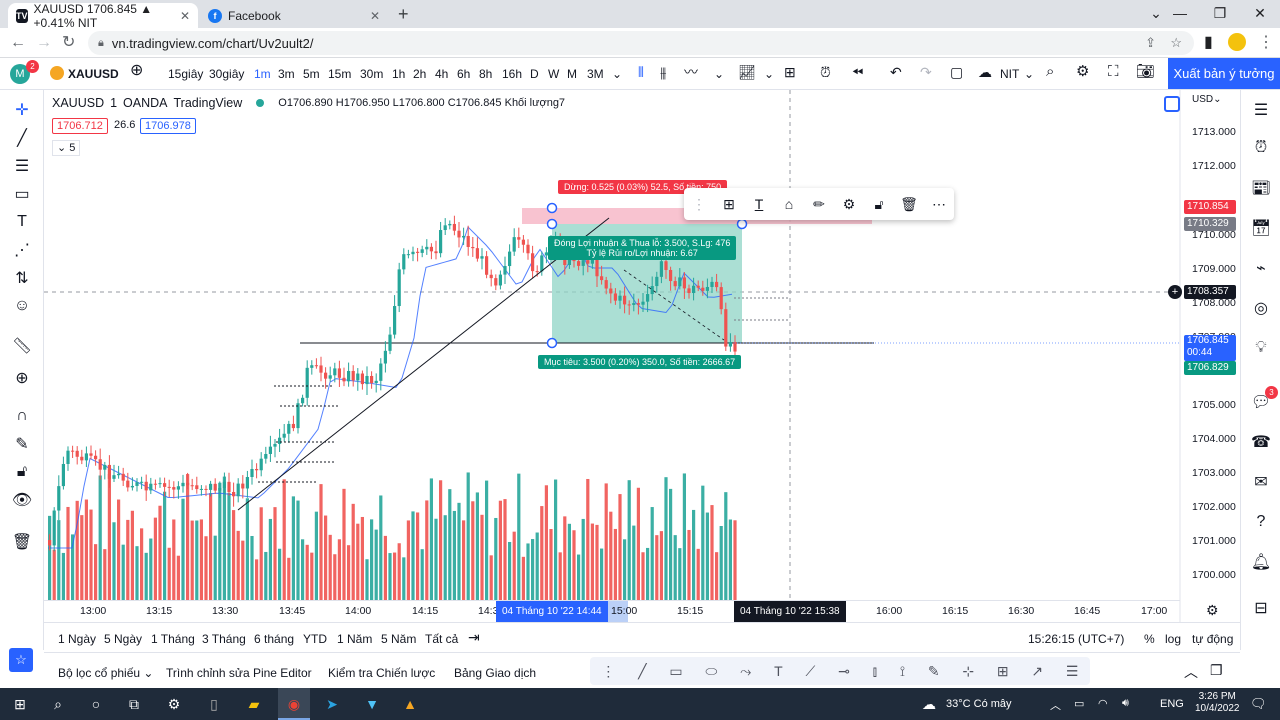  Describe the element at coordinates (22, 378) in the screenshot. I see `zoom-in-icon: ⊕` at that location.